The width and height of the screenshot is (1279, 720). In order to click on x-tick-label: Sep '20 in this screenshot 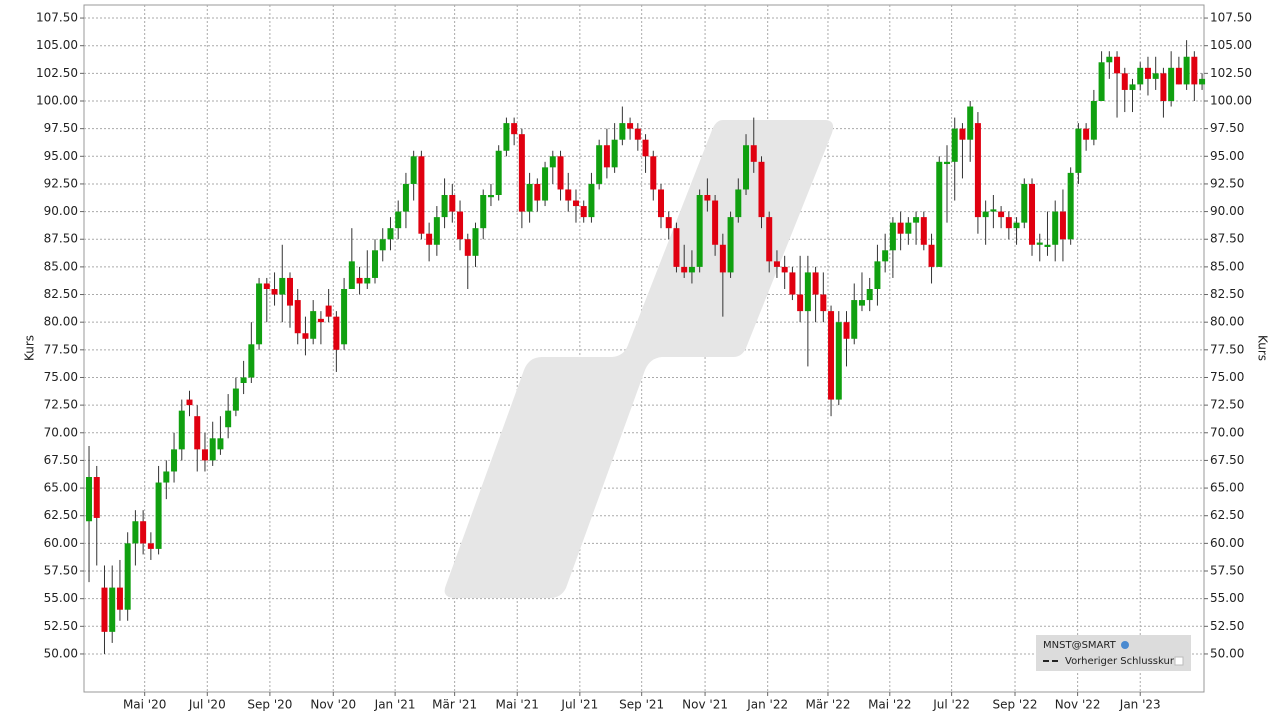, I will do `click(269, 705)`.